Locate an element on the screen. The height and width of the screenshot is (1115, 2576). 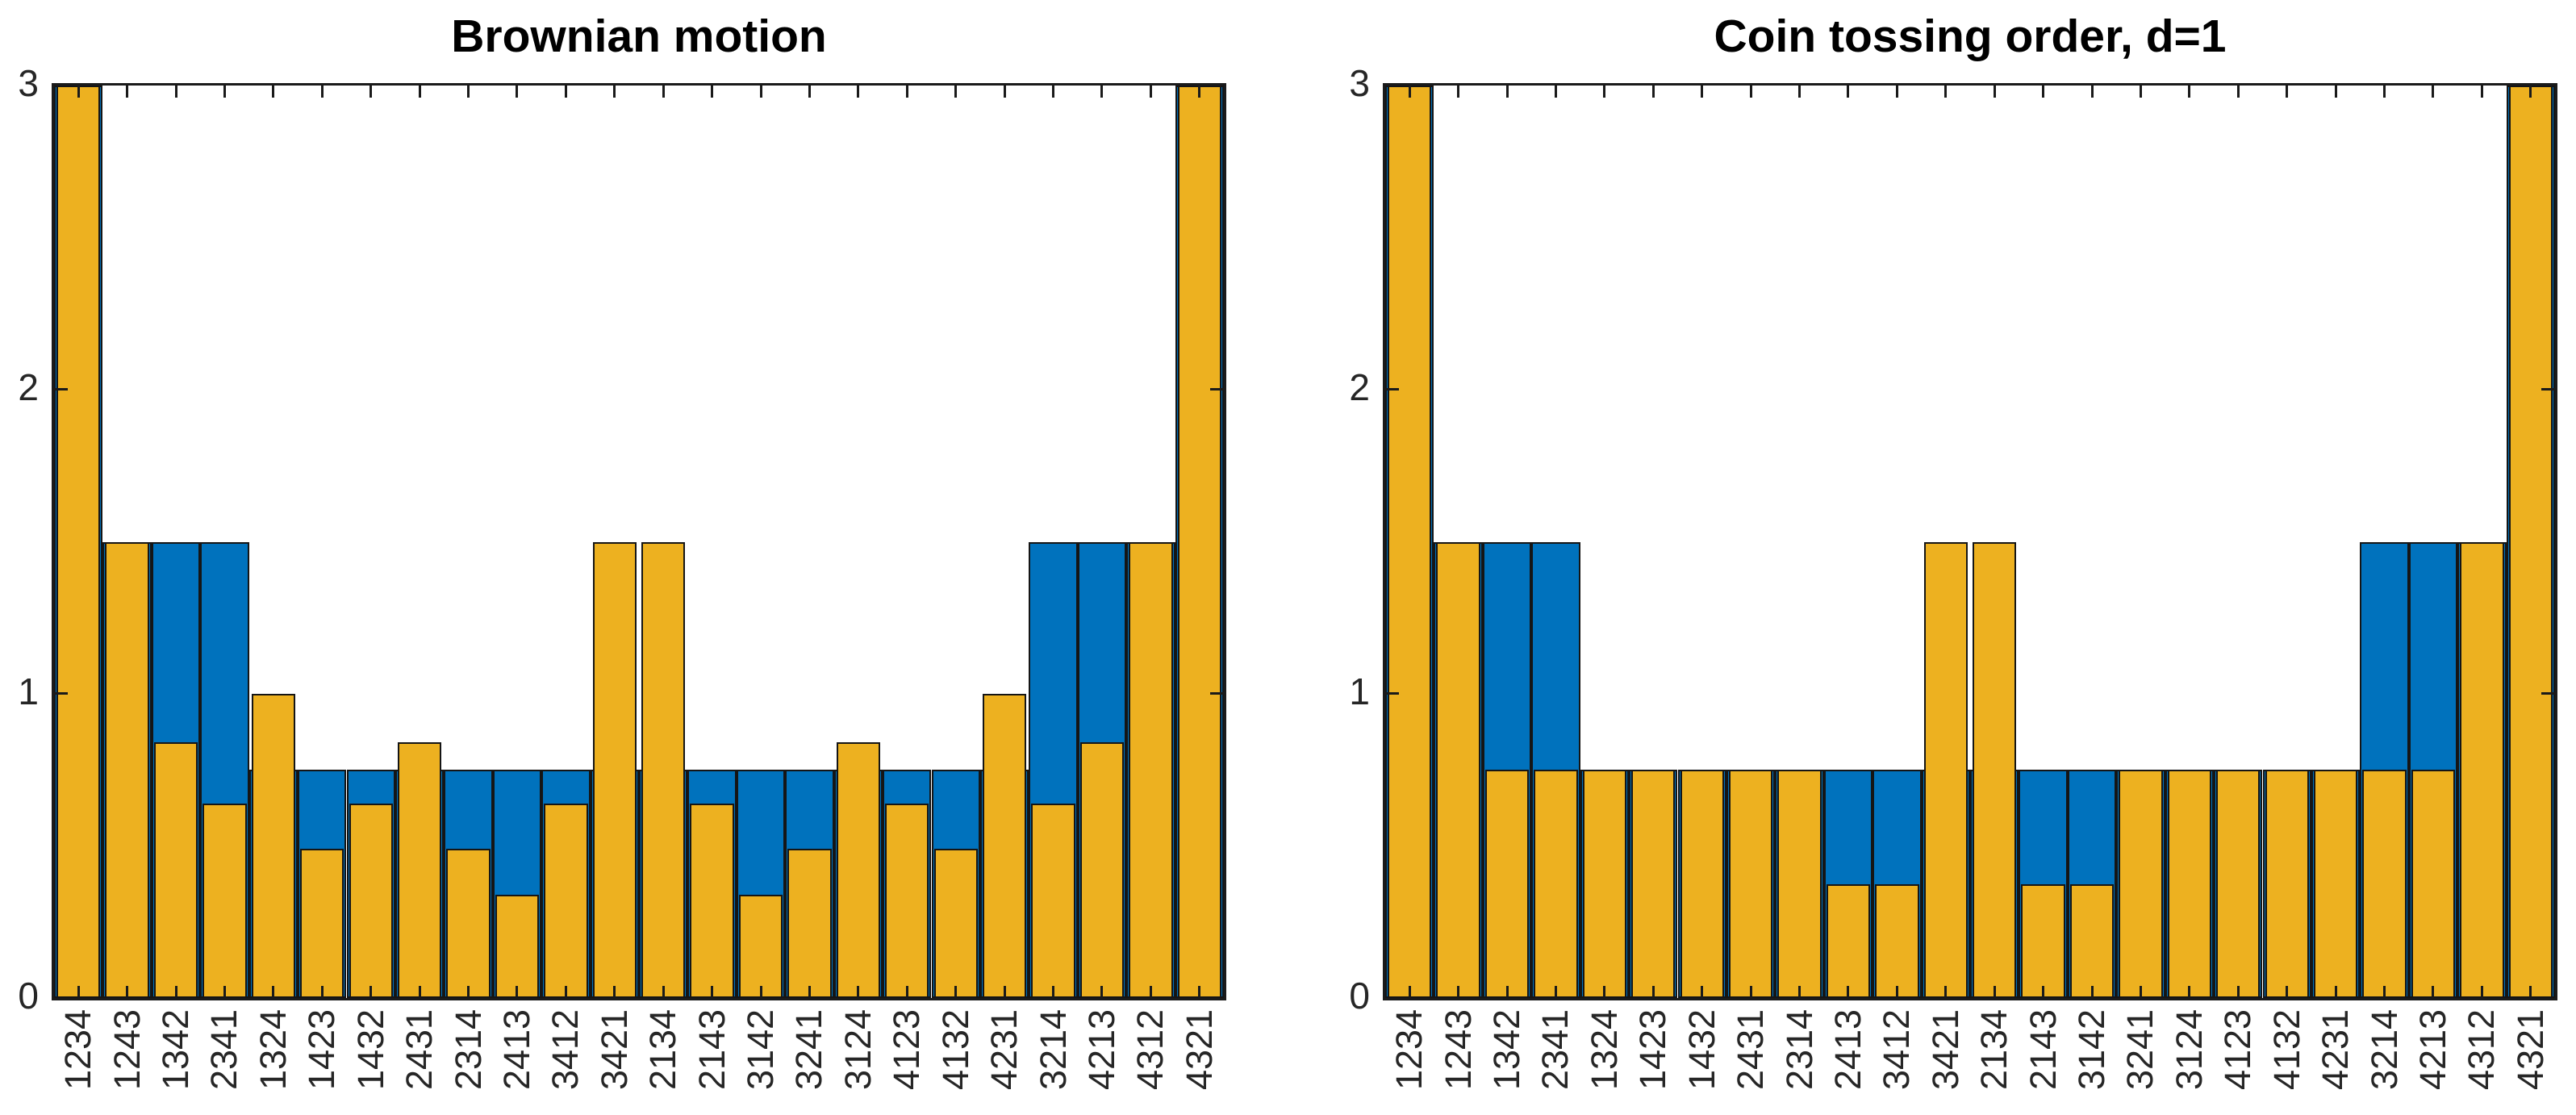
x-tick-label: 4213 is located at coordinates (2432, 1050).